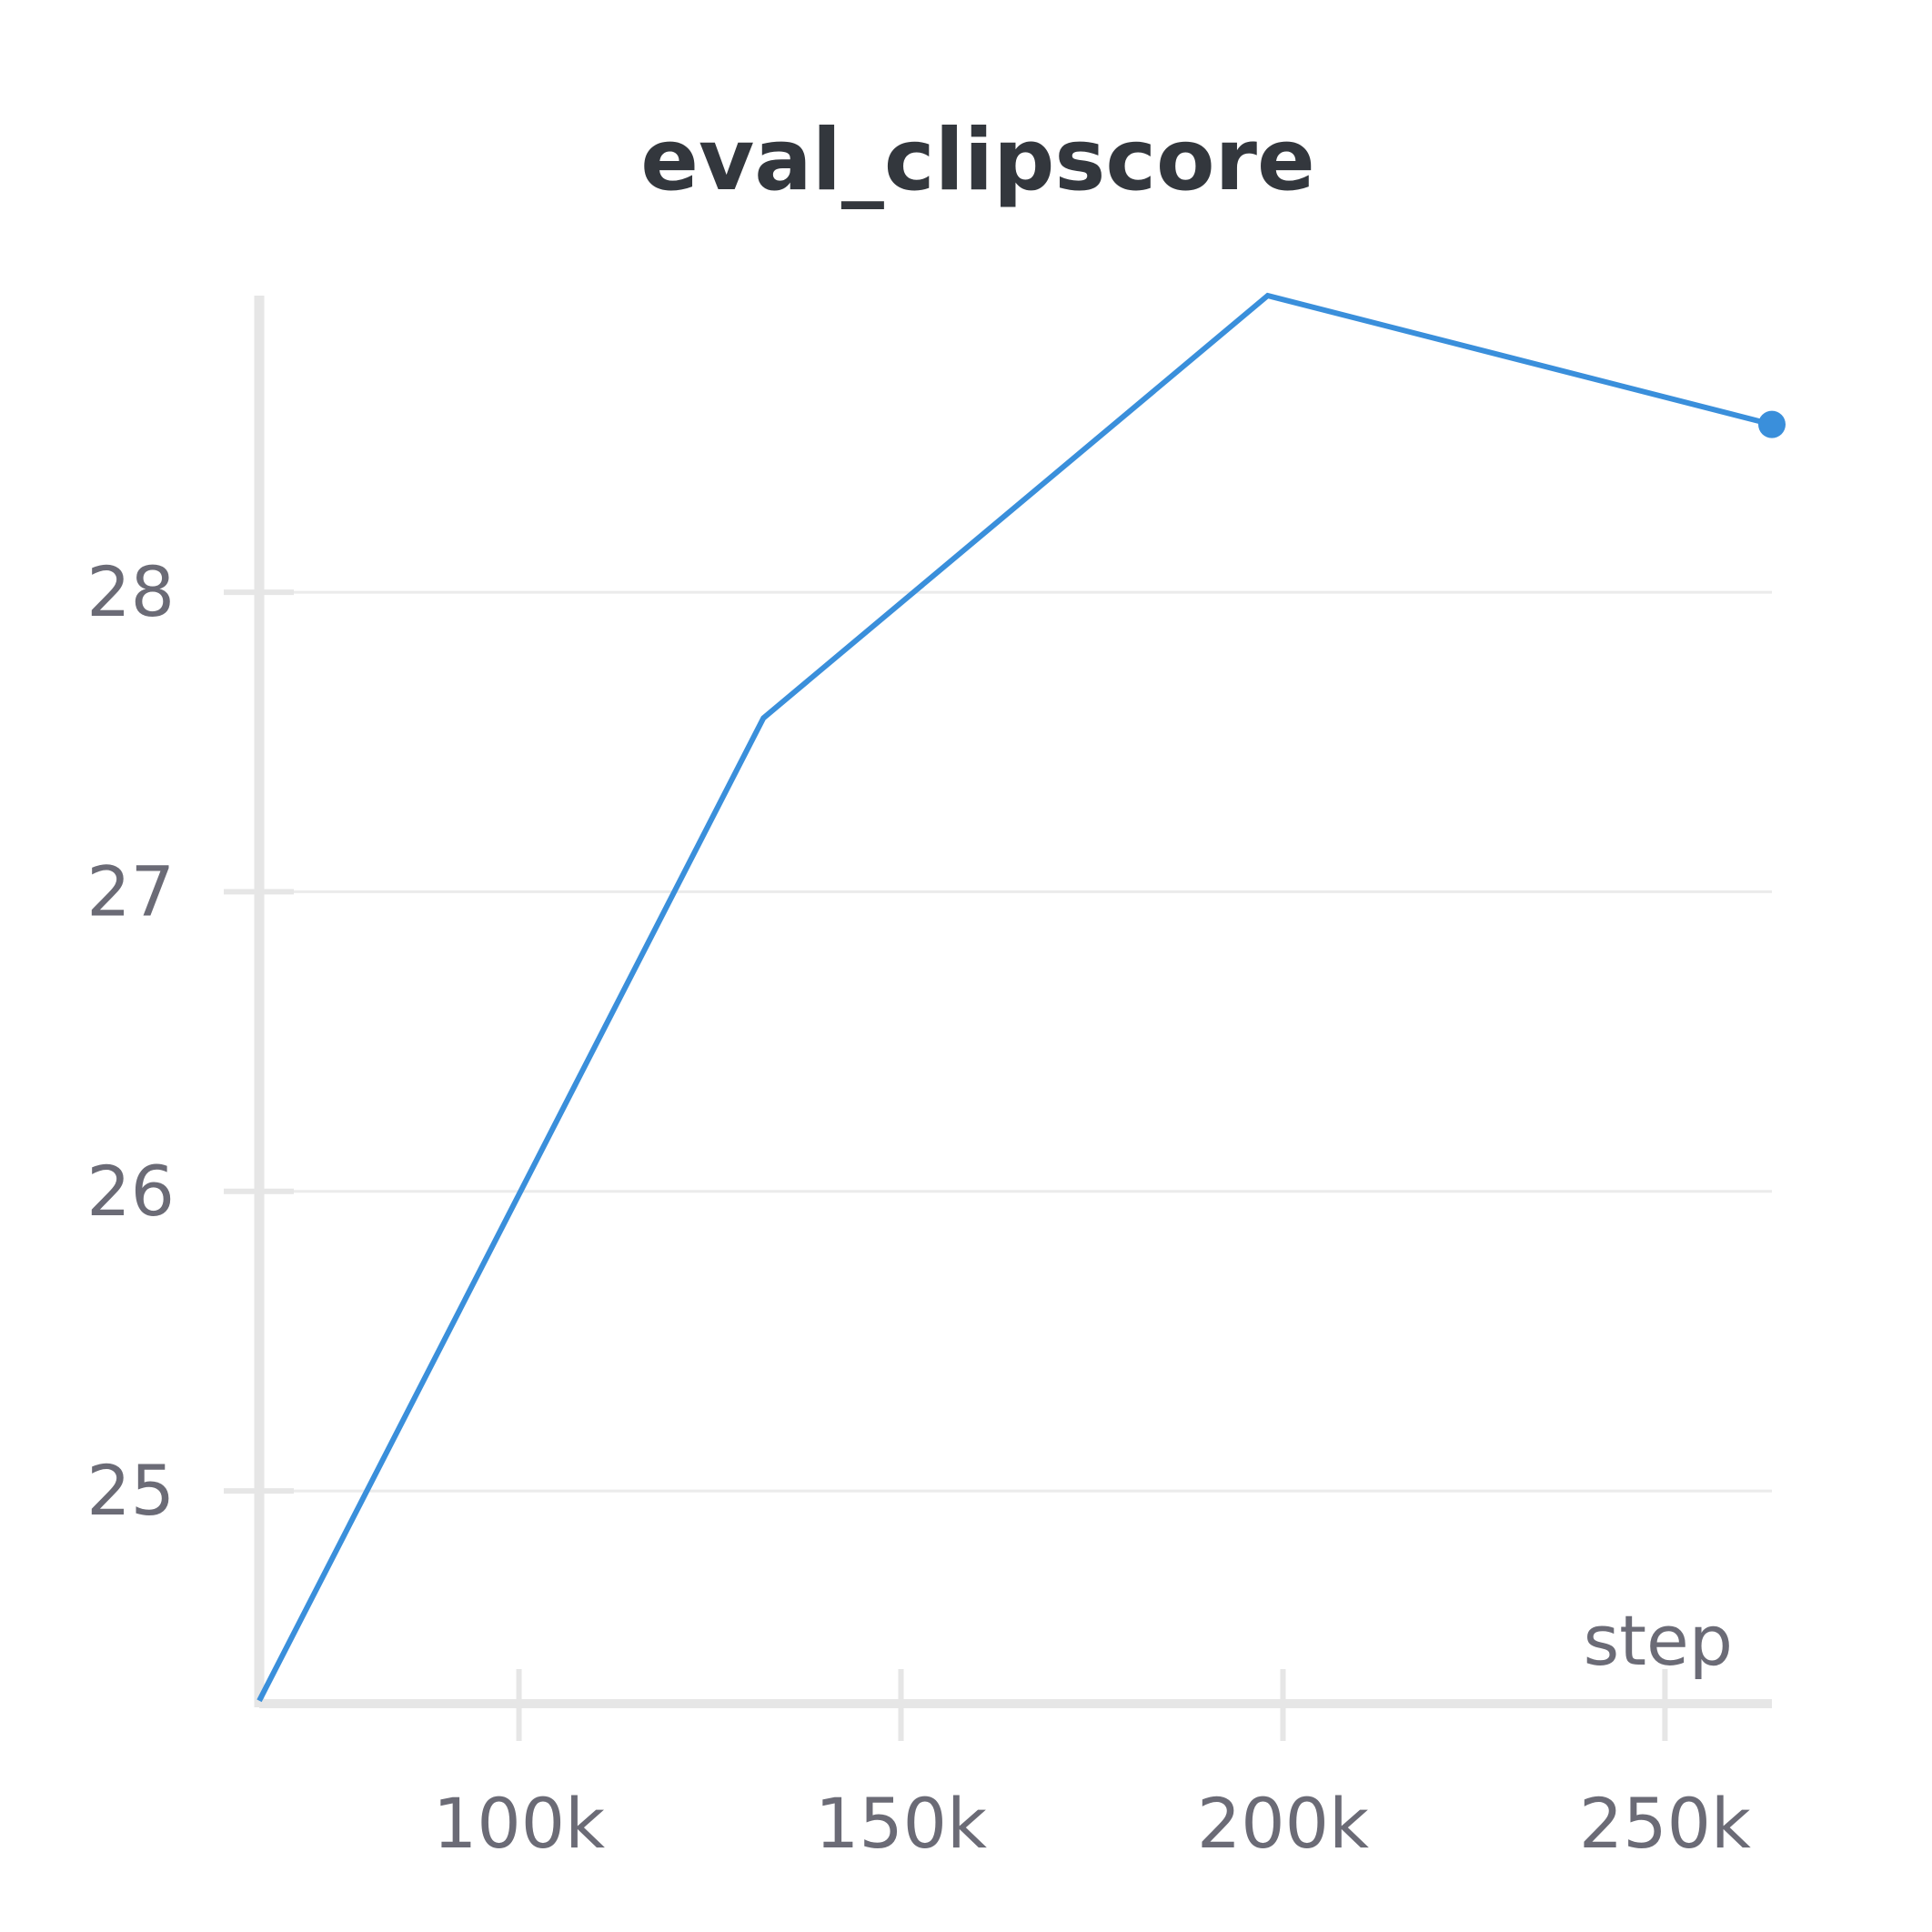 This screenshot has width=1932, height=1932. What do you see at coordinates (977, 160) in the screenshot?
I see `chart-title: eval_clipscore` at bounding box center [977, 160].